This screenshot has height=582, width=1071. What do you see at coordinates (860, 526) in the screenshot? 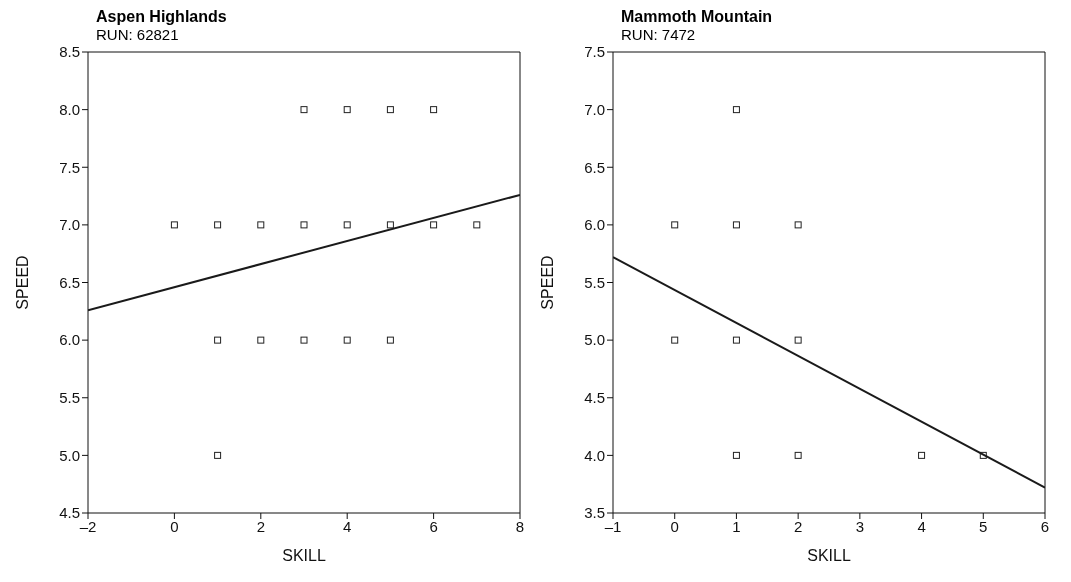
I see `x-tick-label: 3` at bounding box center [860, 526].